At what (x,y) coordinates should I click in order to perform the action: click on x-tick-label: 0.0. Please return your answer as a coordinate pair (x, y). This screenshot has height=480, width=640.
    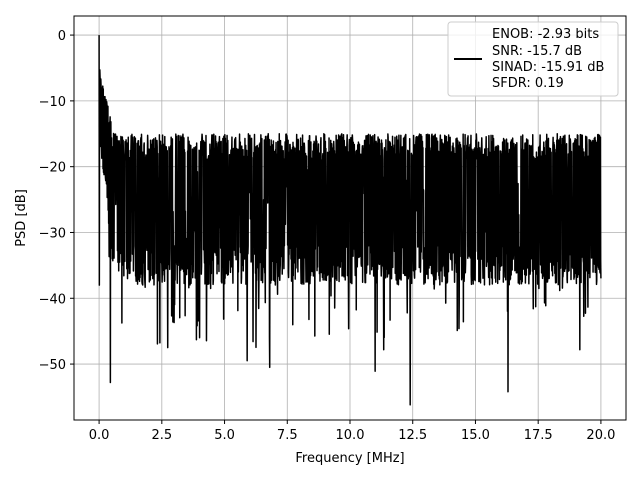
    Looking at the image, I should click on (99, 435).